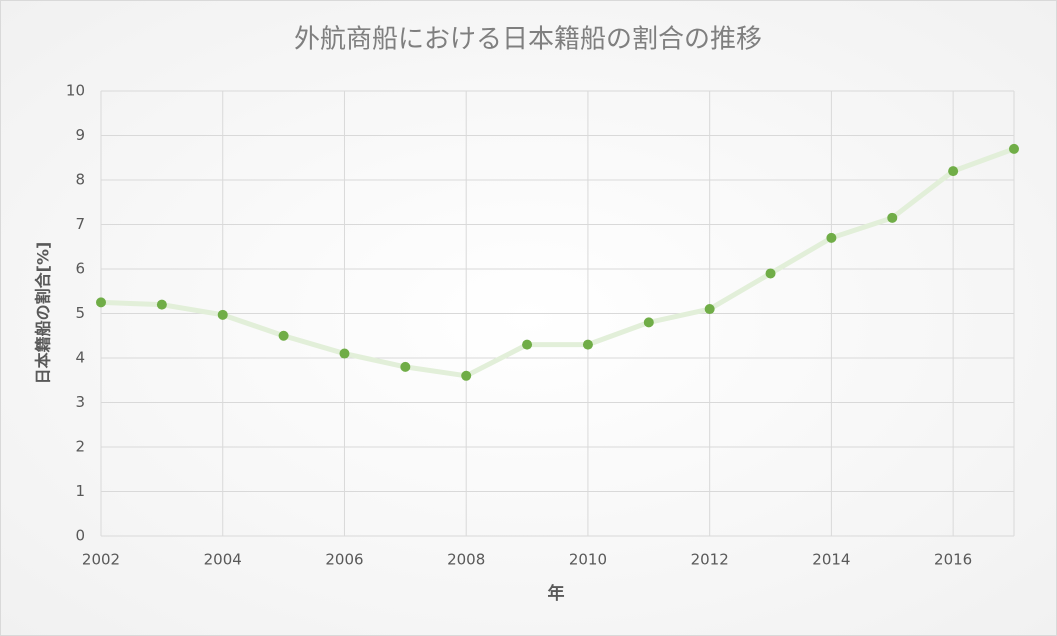  I want to click on x-axis-label: 年, so click(556, 593).